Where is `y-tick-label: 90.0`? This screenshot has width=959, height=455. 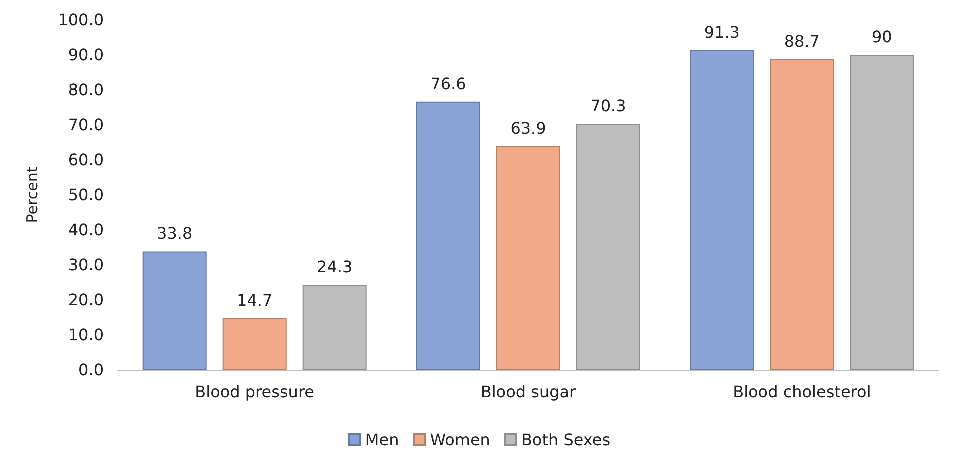 y-tick-label: 90.0 is located at coordinates (86, 55).